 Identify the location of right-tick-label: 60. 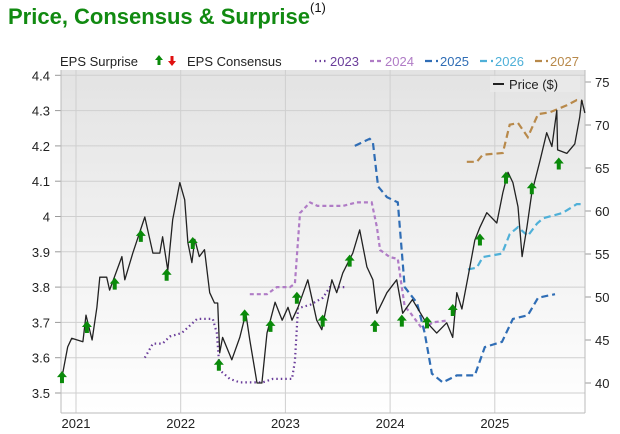
(602, 211).